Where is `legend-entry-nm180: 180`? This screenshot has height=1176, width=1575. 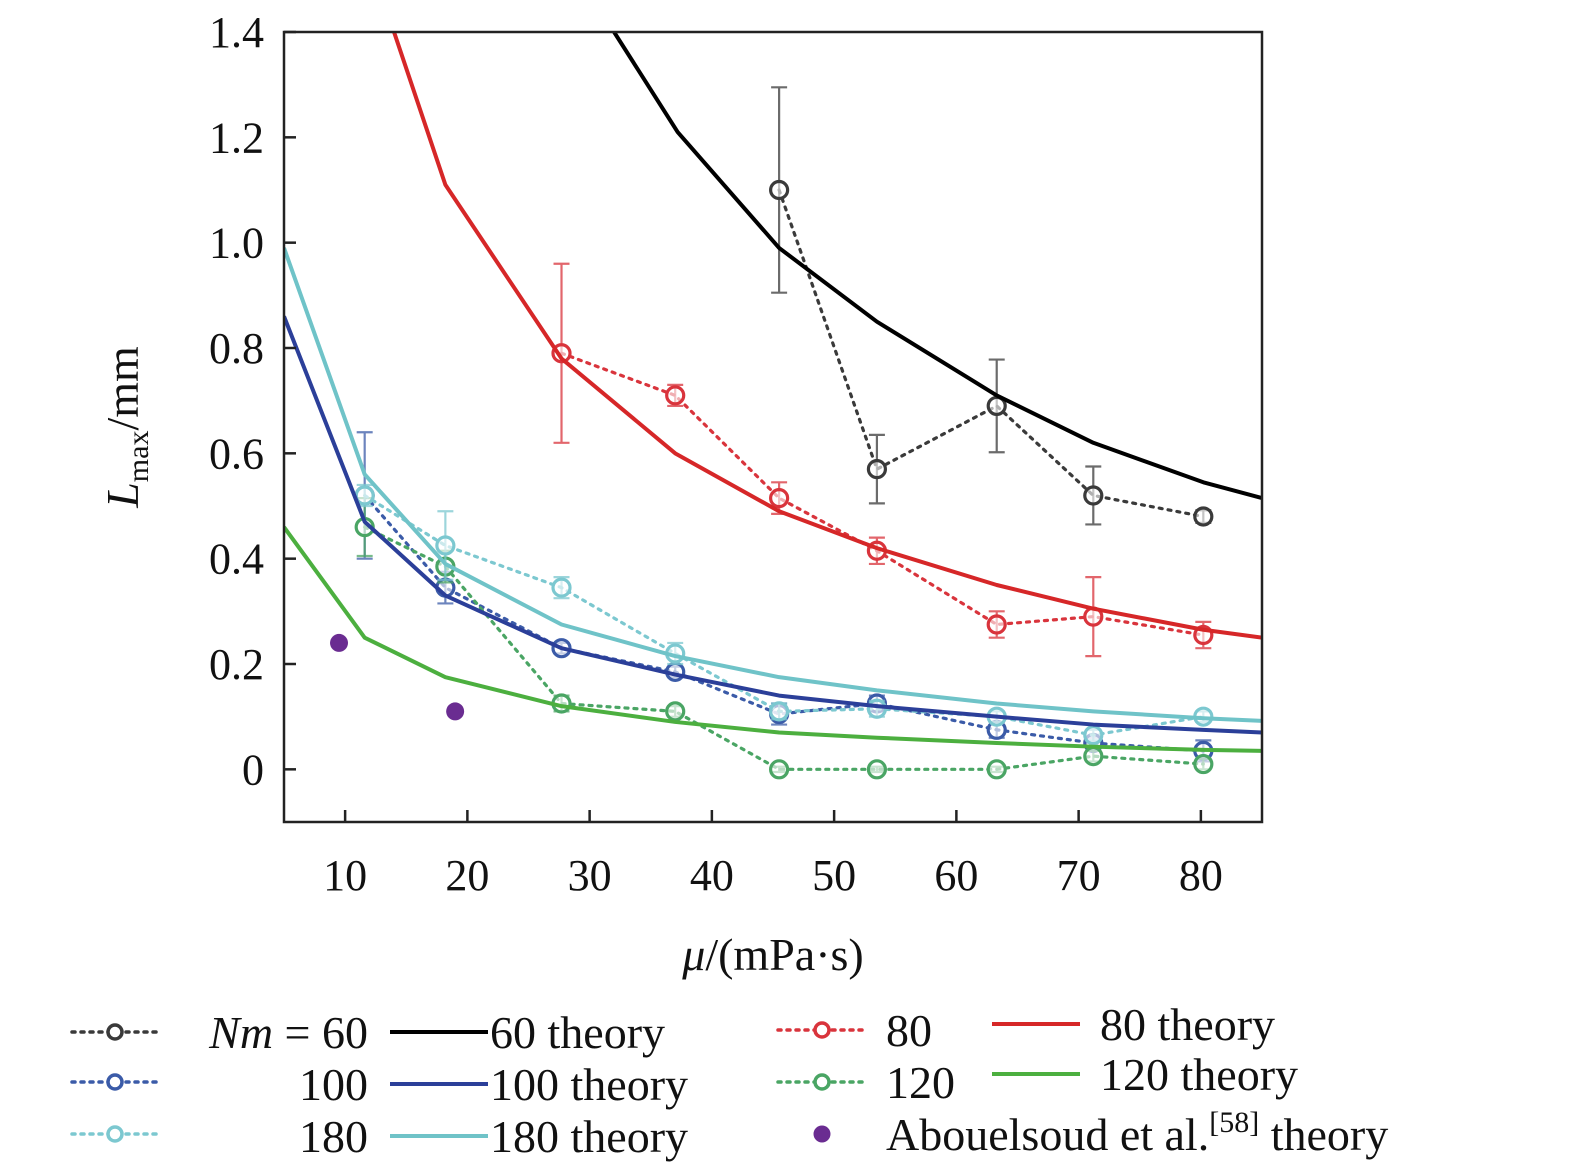
legend-entry-nm180: 180 is located at coordinates (219, 1136).